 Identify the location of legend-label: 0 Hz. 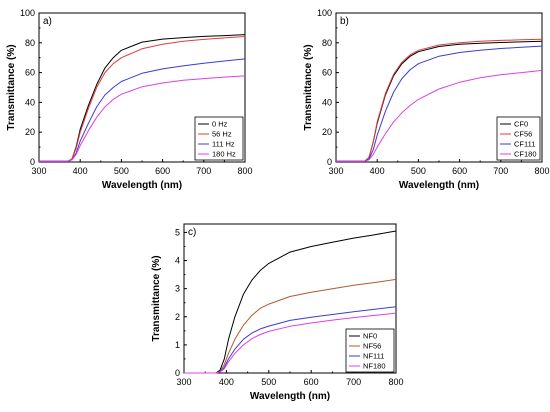
(220, 124).